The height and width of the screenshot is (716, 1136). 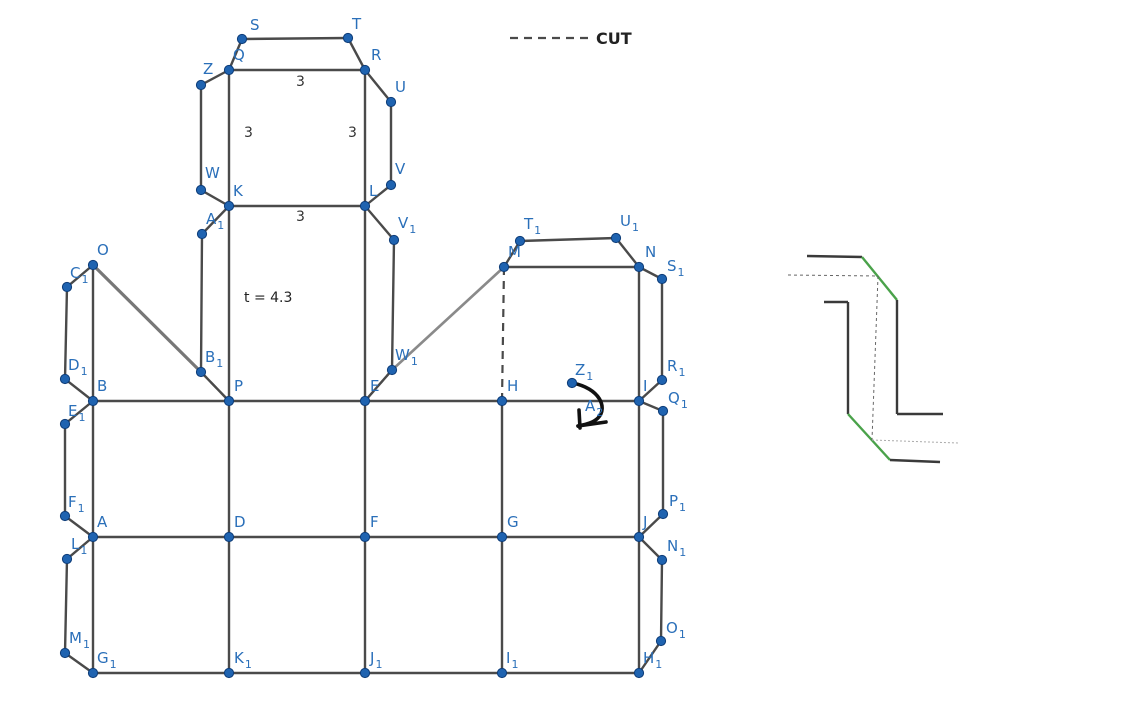 I want to click on point-label-Z1: Z1, so click(x=584, y=372).